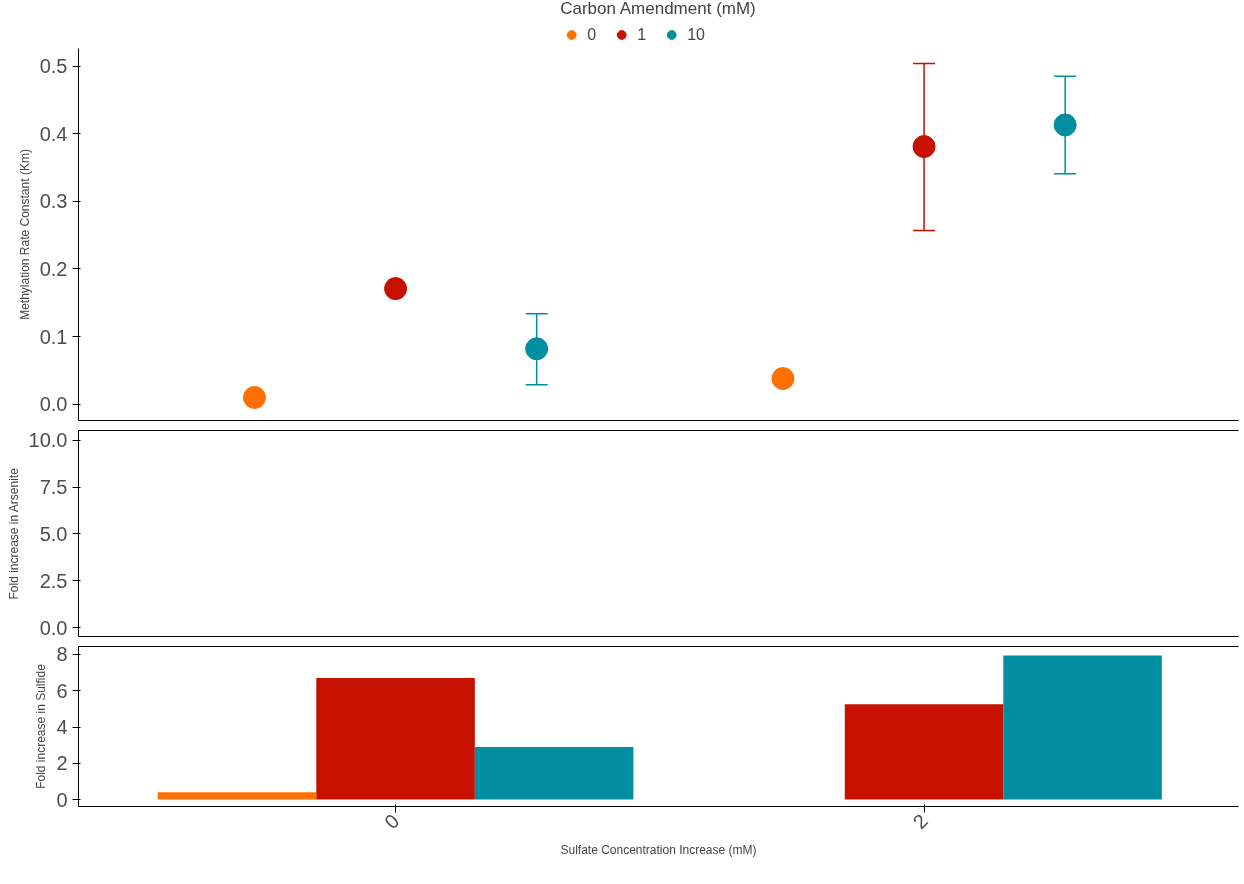 The width and height of the screenshot is (1244, 884). Describe the element at coordinates (642, 34) in the screenshot. I see `legend-label: 1` at that location.